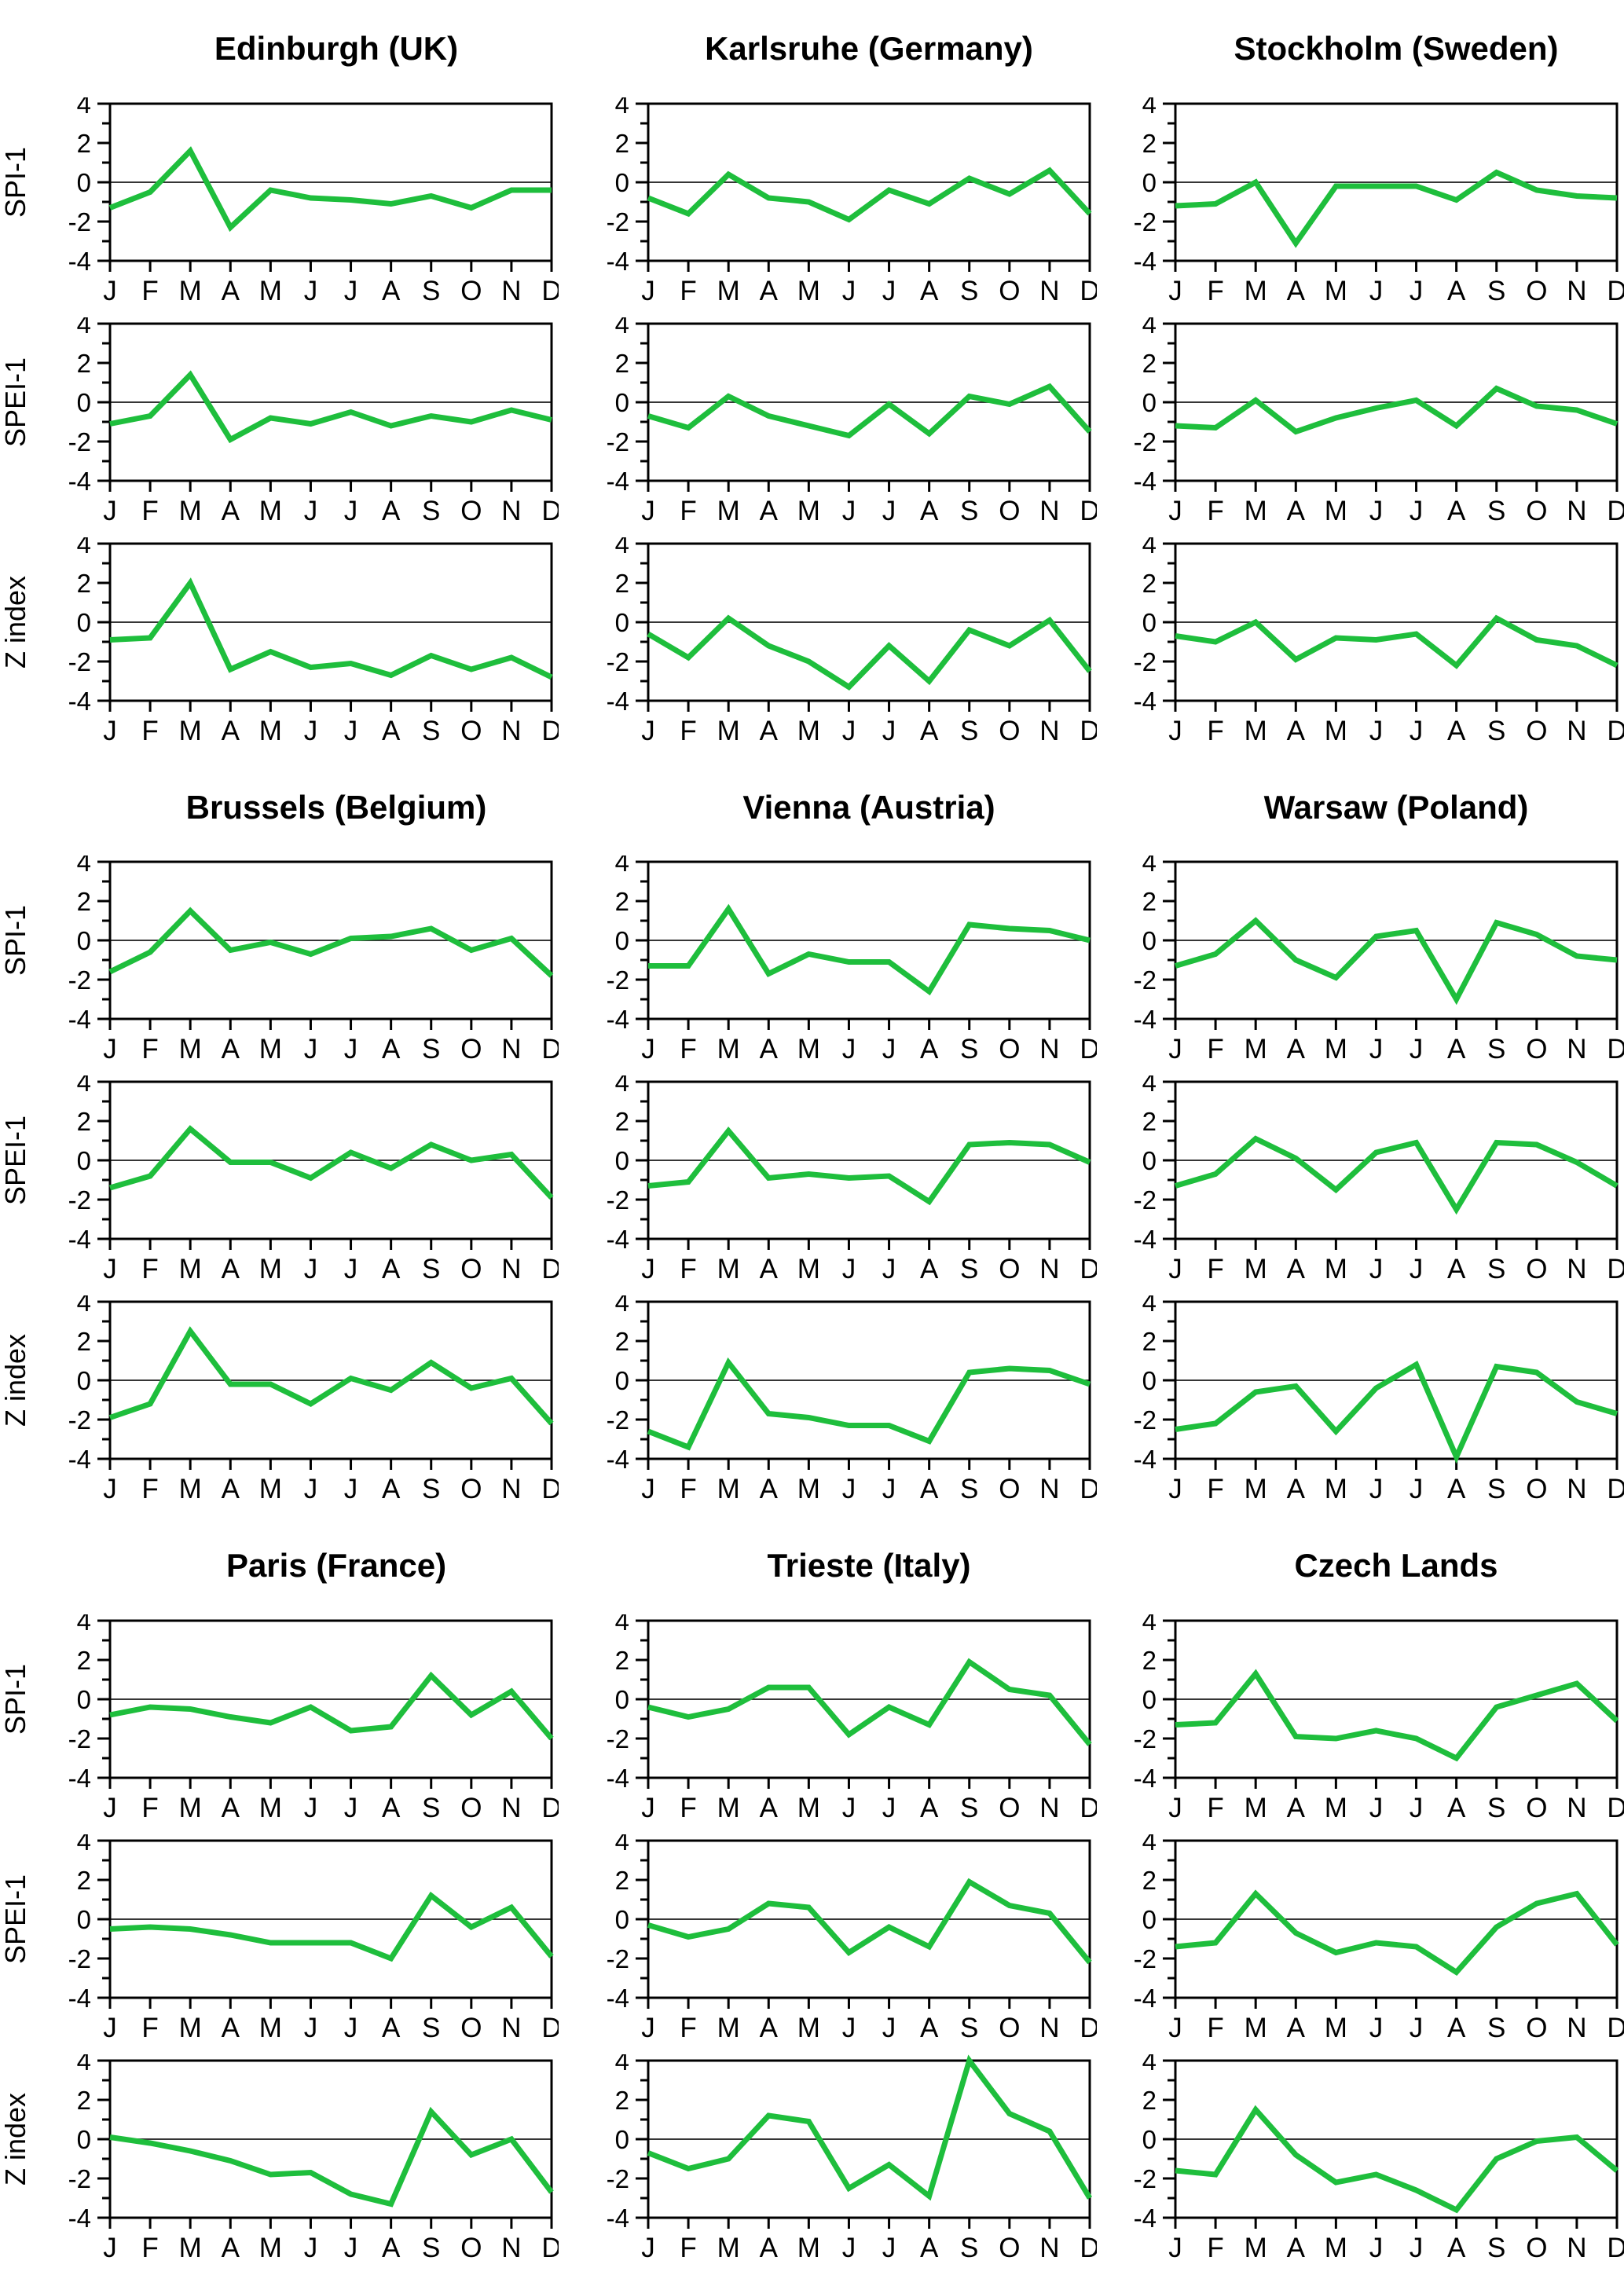  Describe the element at coordinates (313, 960) in the screenshot. I see `line-chart-brussels-spi1: 420-2-4J F M A M J J A S O N D` at that location.